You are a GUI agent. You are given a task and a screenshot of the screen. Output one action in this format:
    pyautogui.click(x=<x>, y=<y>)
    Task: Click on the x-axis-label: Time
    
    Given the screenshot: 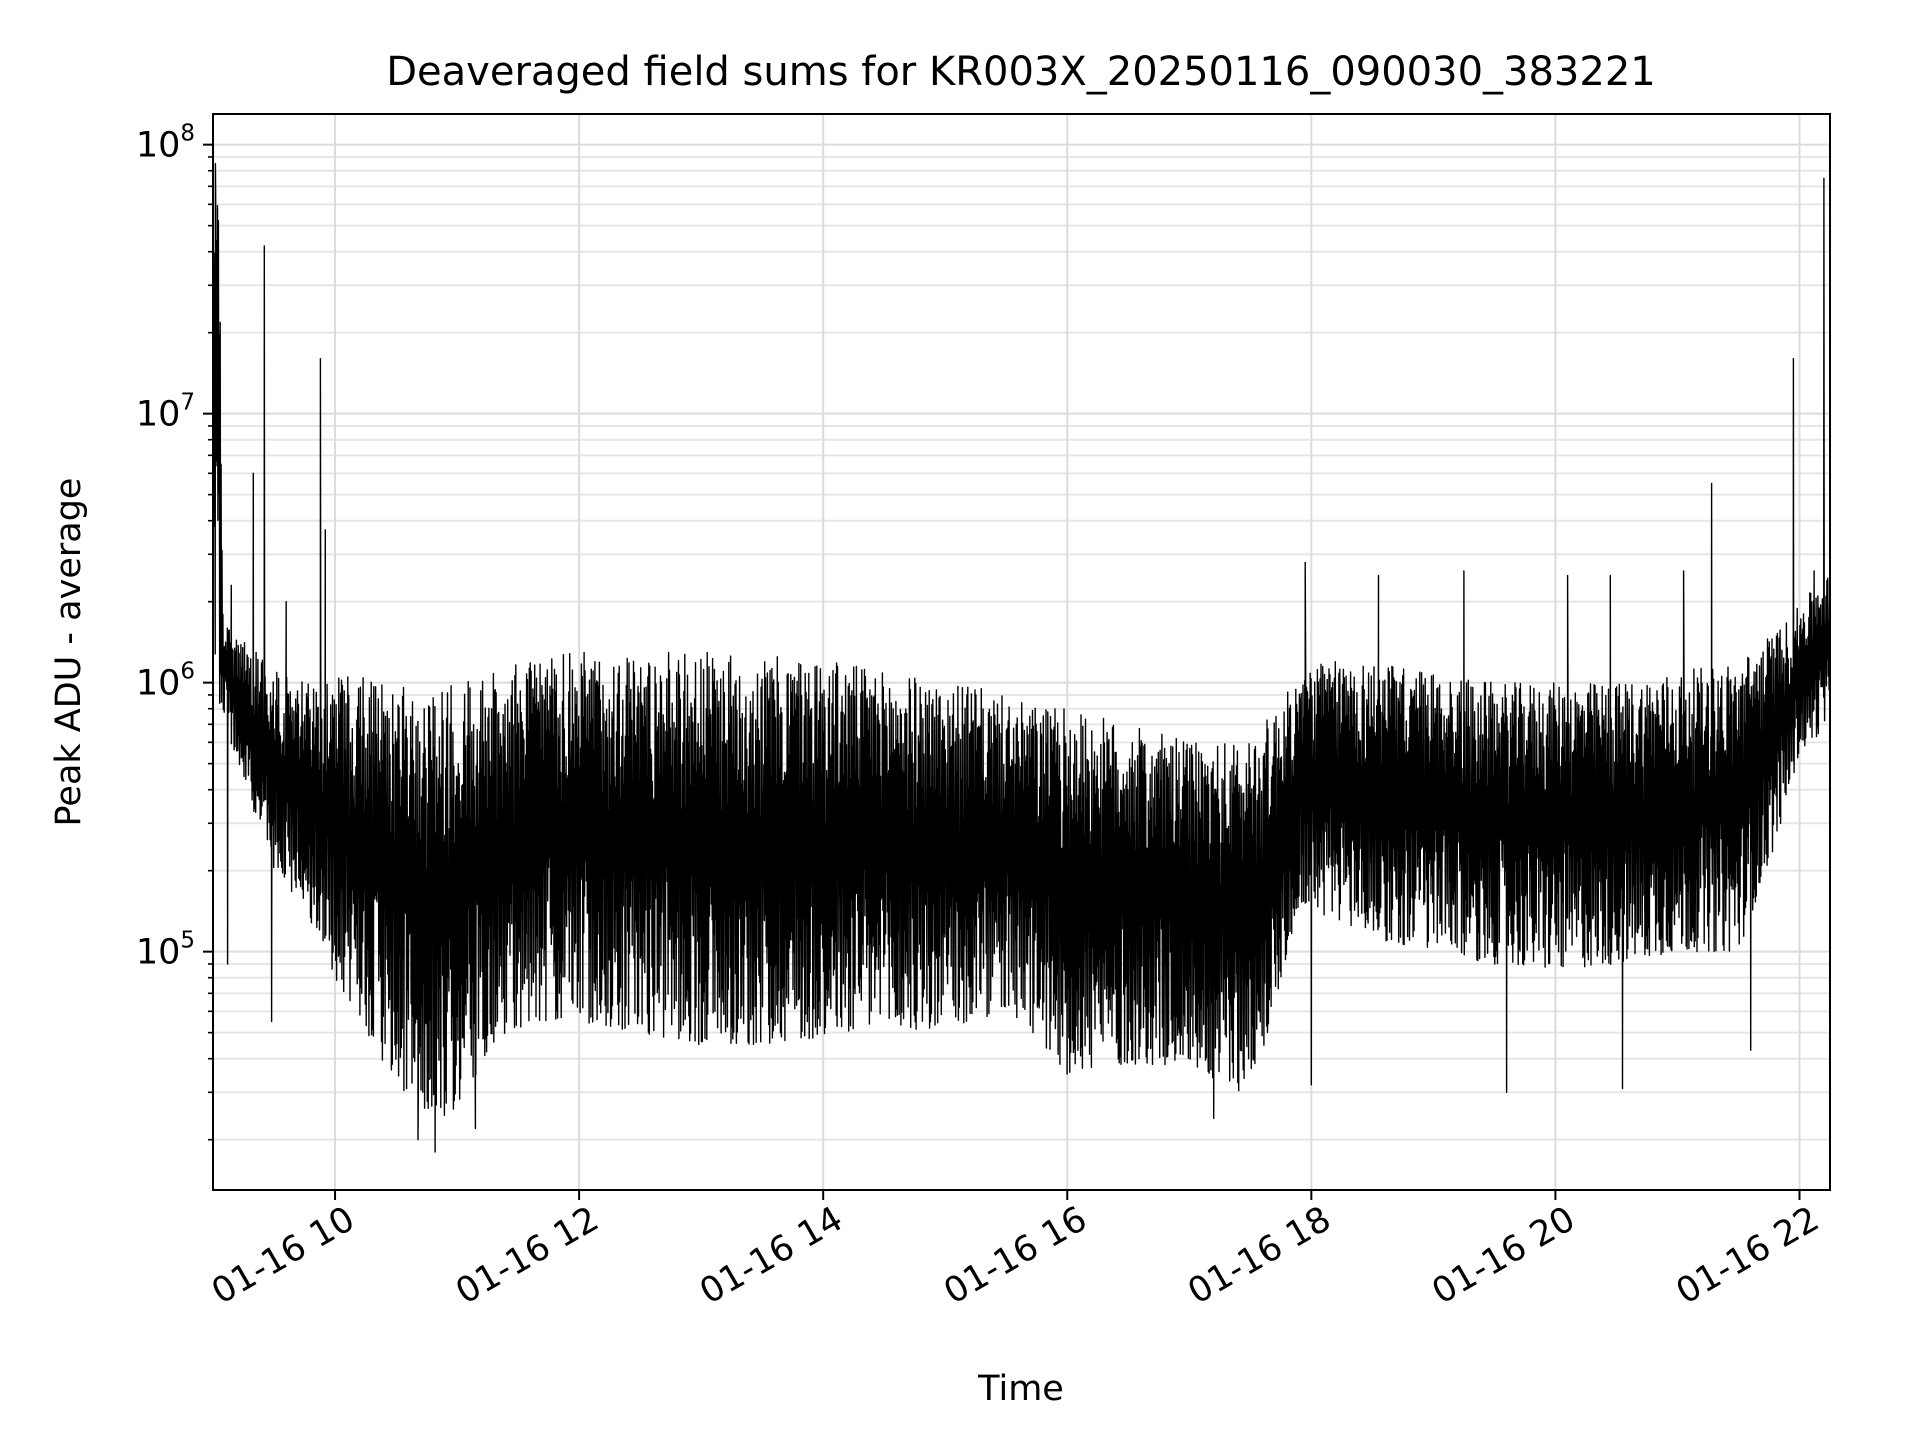 What is the action you would take?
    pyautogui.click(x=1020, y=1389)
    